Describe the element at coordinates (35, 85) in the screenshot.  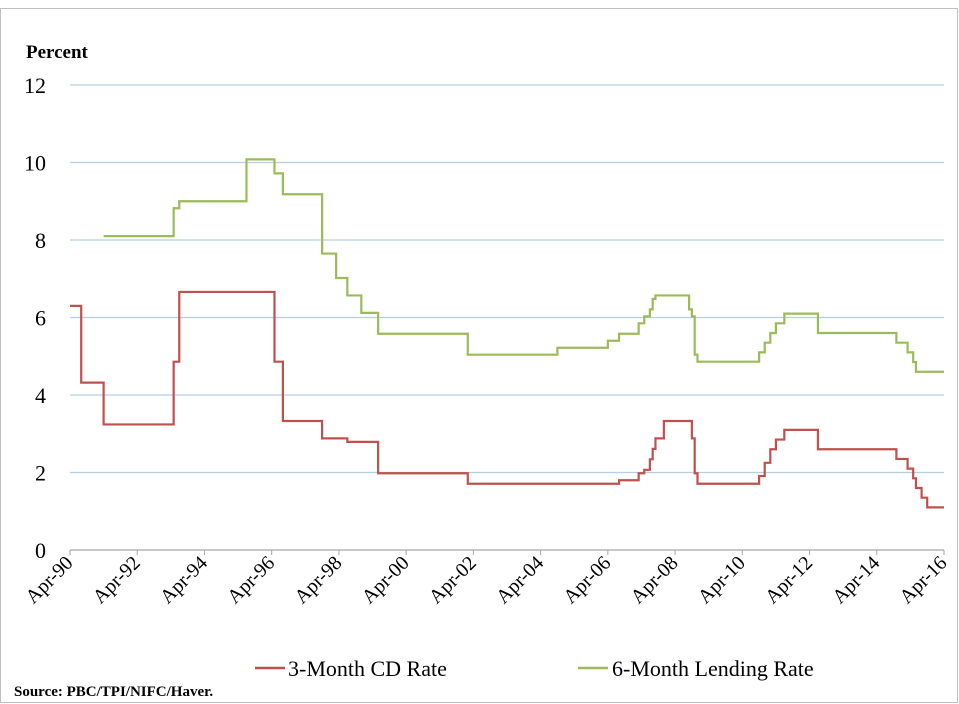
I see `y-tick-label: 12` at that location.